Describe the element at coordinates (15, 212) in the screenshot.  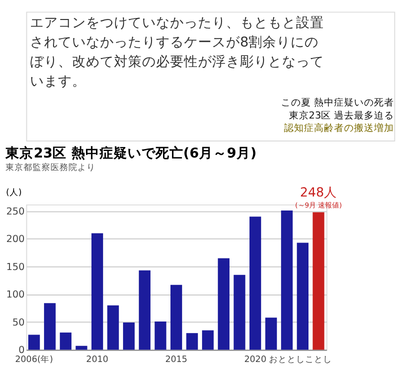
I see `y-tick-label: 250` at that location.